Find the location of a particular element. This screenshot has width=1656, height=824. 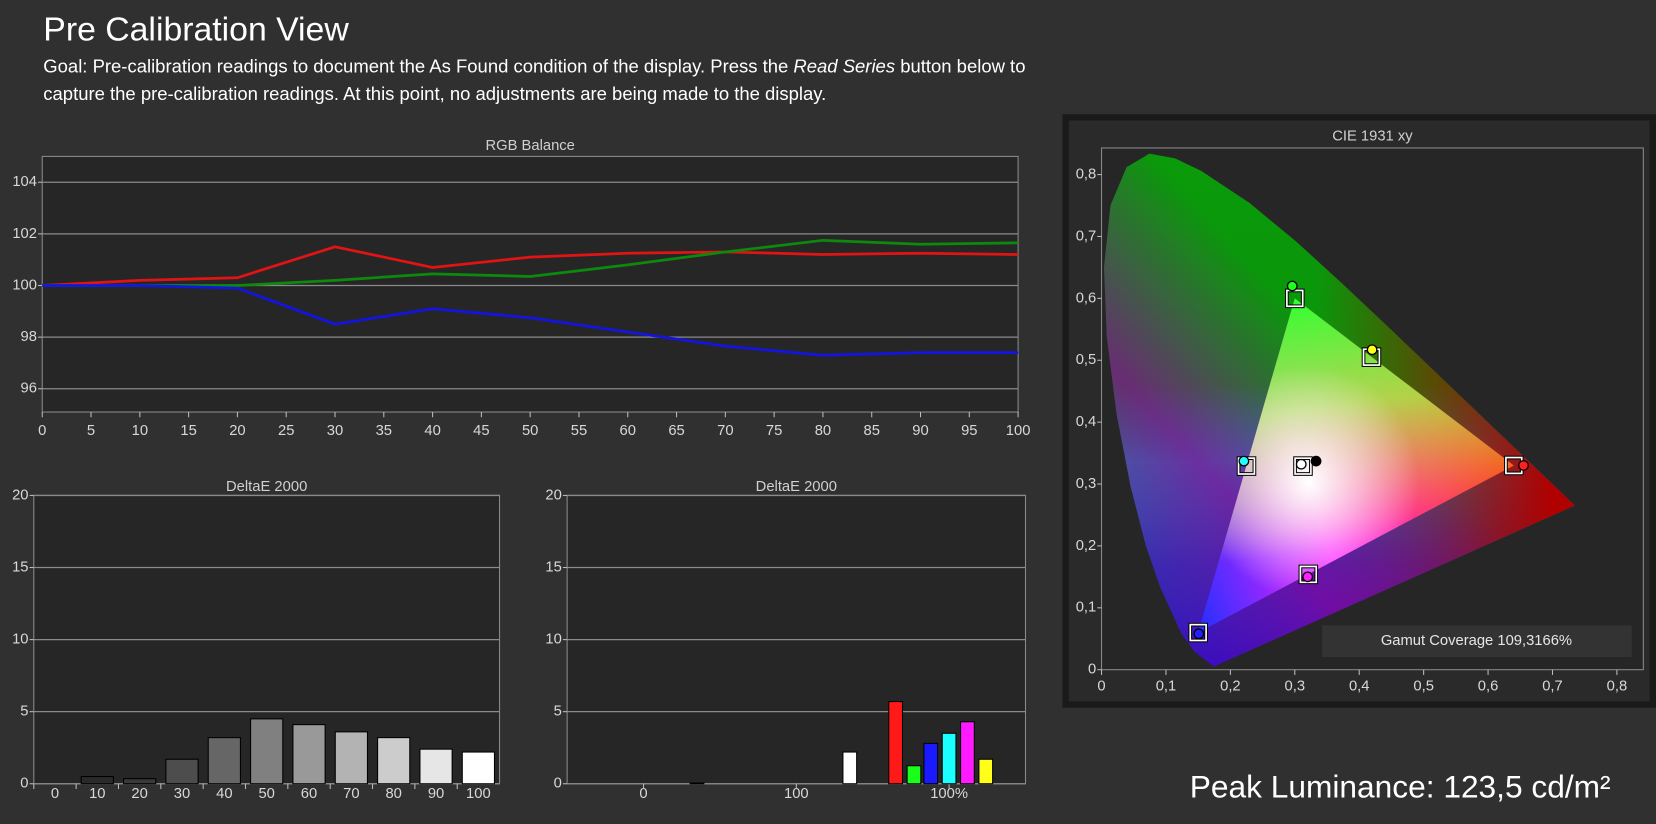

x-tick-label: 75 is located at coordinates (774, 431).